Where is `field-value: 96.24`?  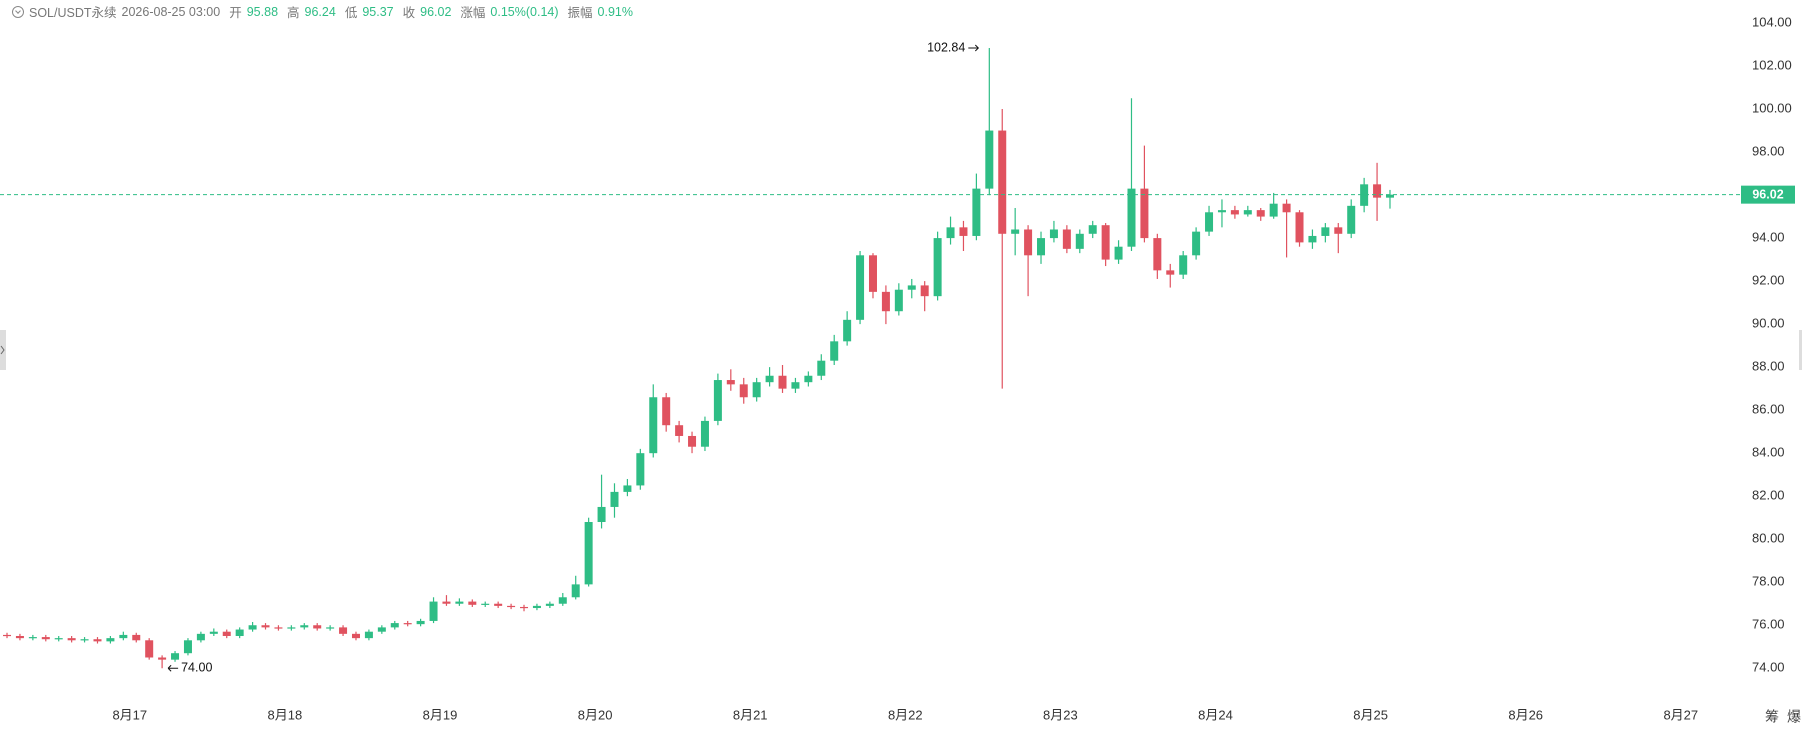 field-value: 96.24 is located at coordinates (320, 11).